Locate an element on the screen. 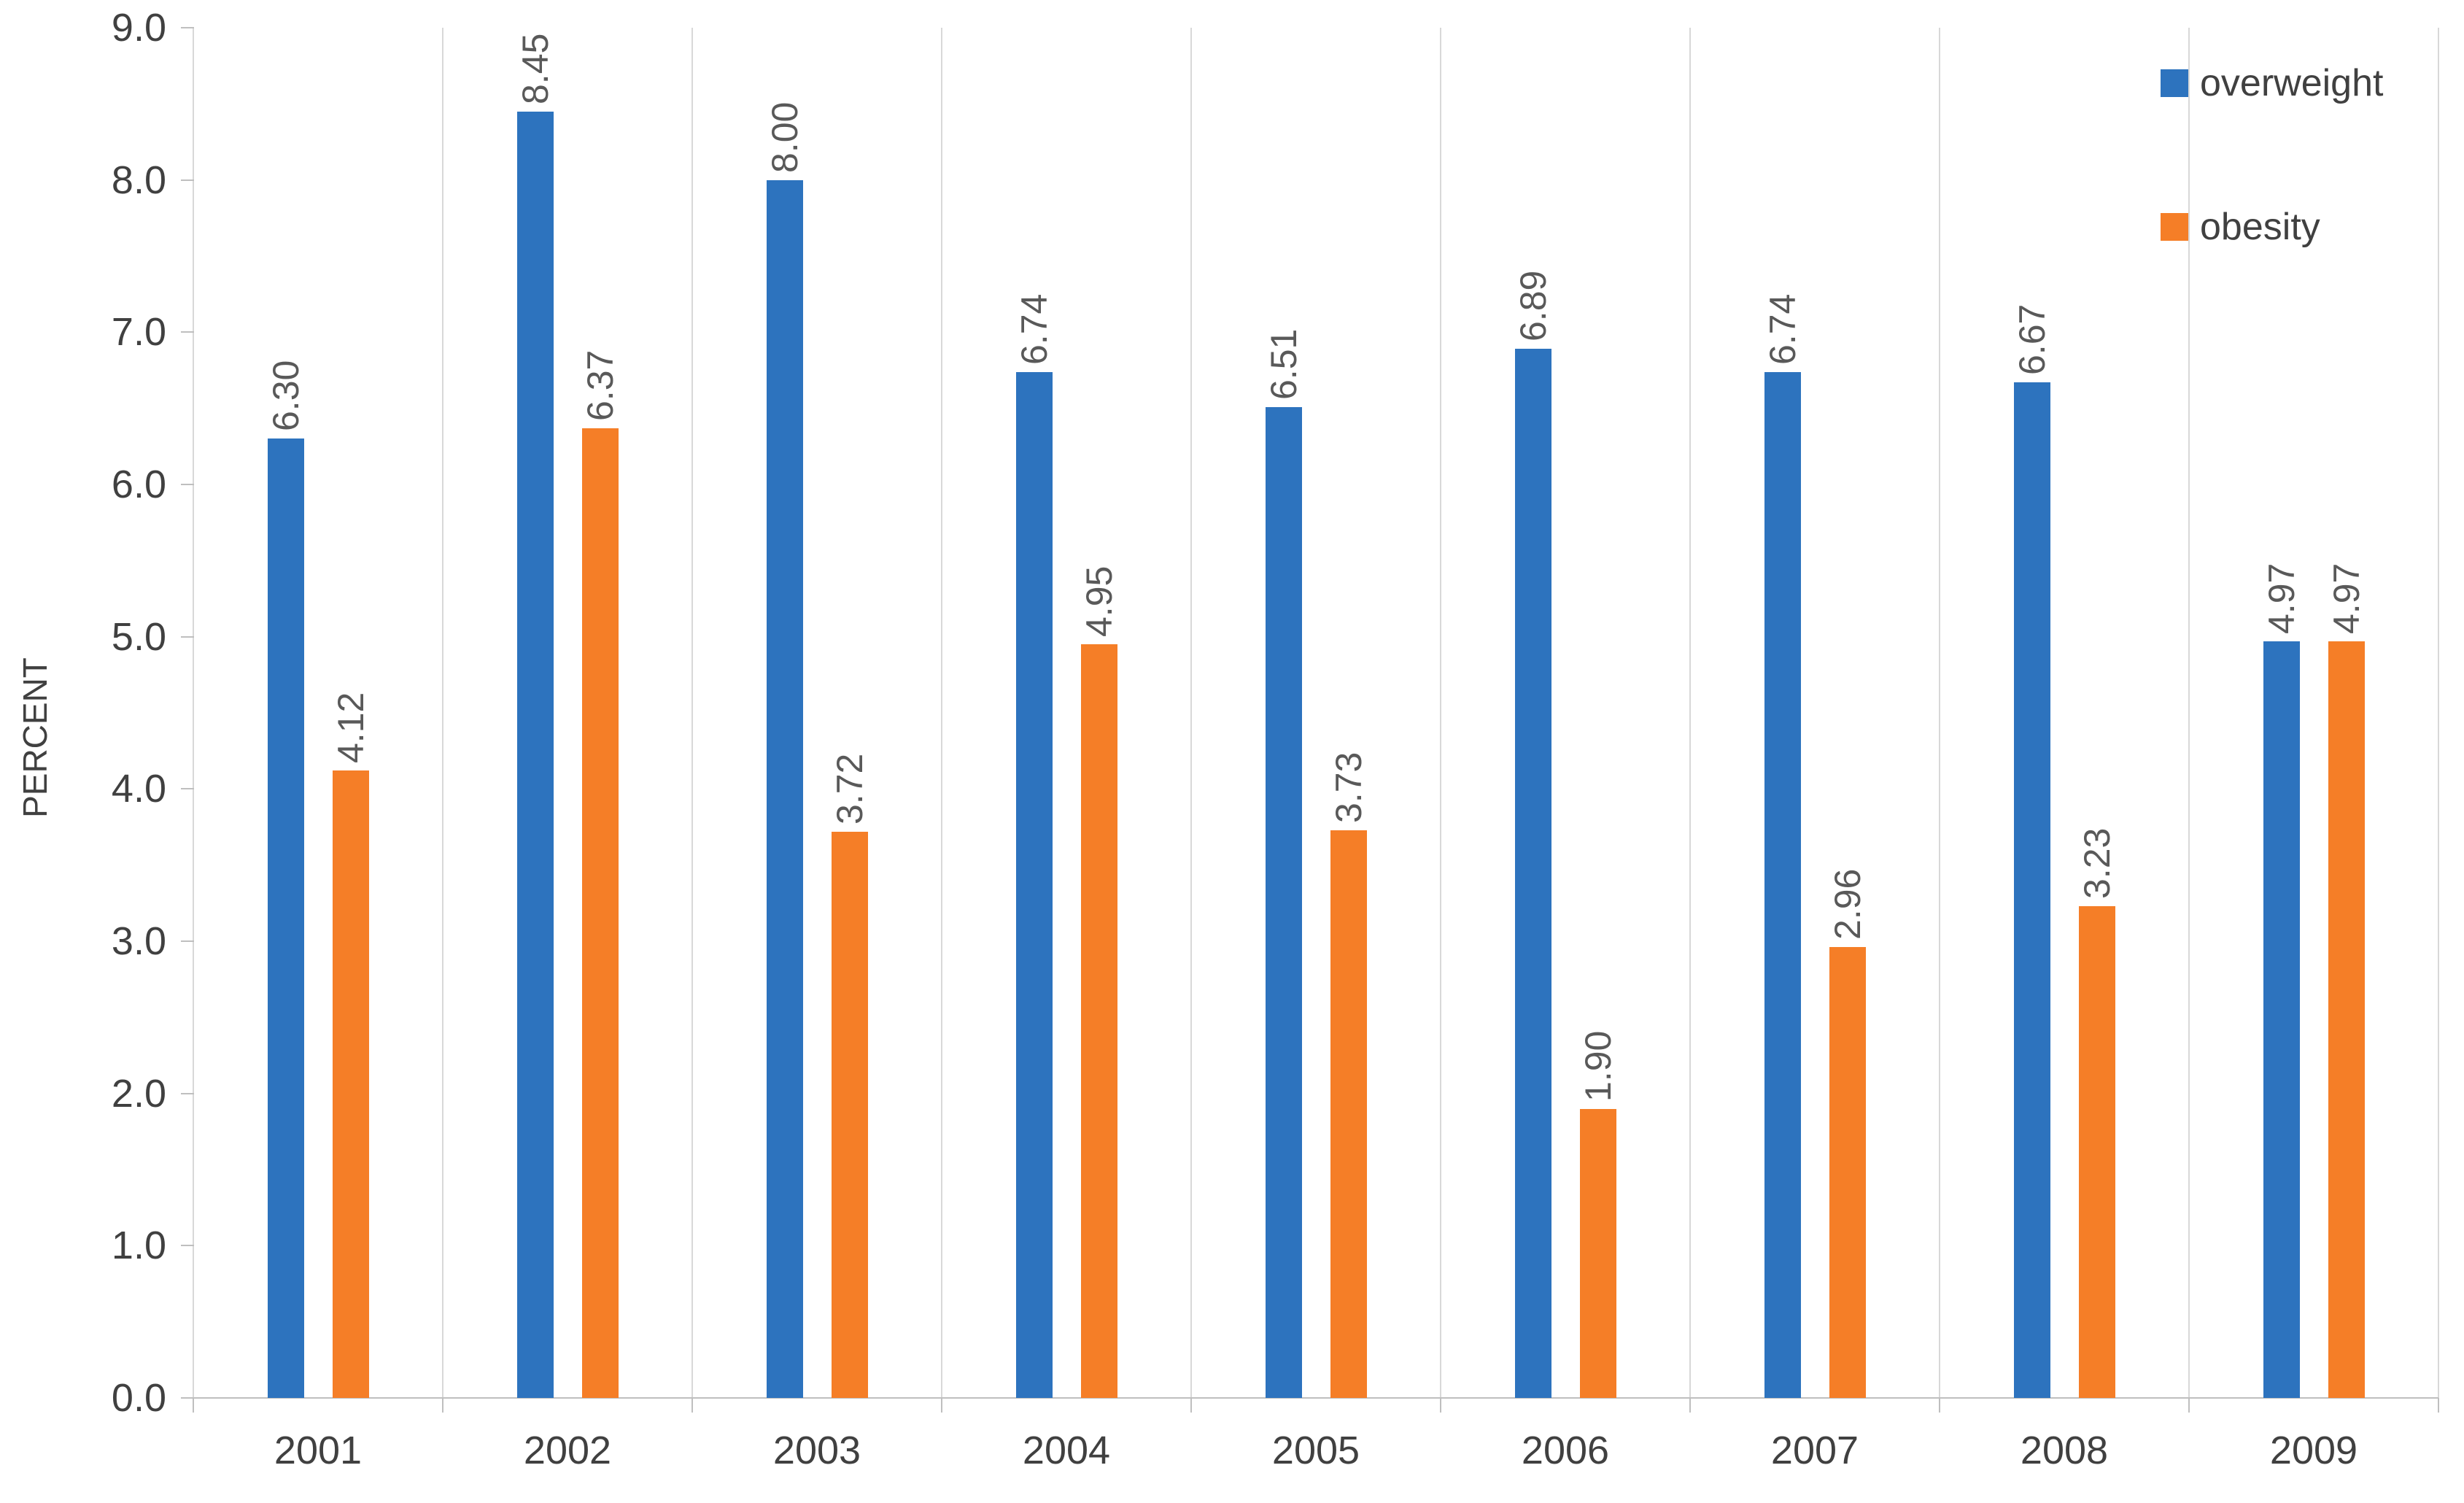 The height and width of the screenshot is (1503, 2464). x-axis-category-label: 2007 is located at coordinates (1815, 1450).